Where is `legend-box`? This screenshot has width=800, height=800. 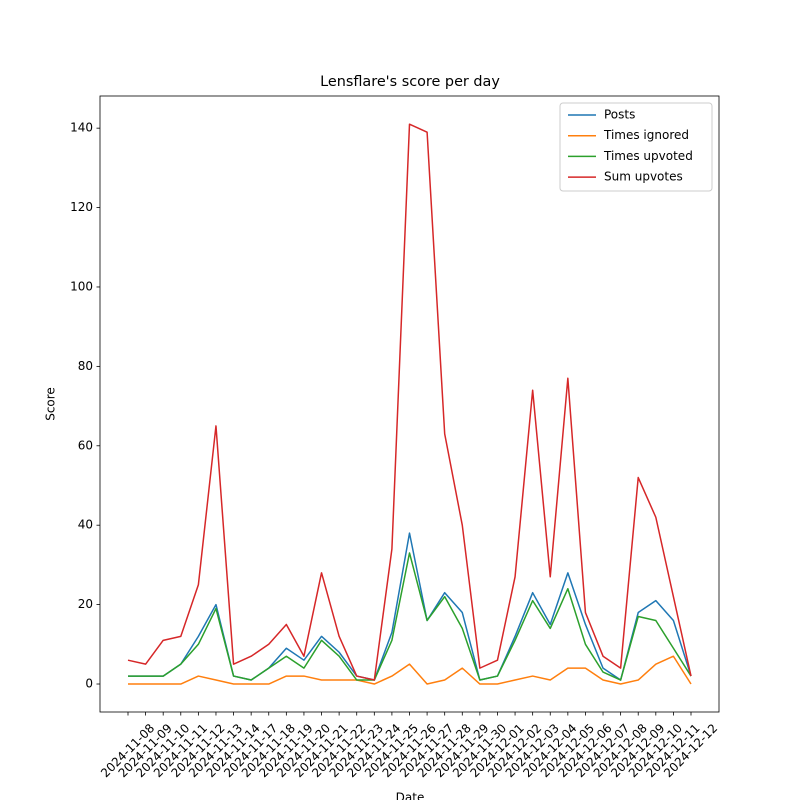
legend-box is located at coordinates (636, 147).